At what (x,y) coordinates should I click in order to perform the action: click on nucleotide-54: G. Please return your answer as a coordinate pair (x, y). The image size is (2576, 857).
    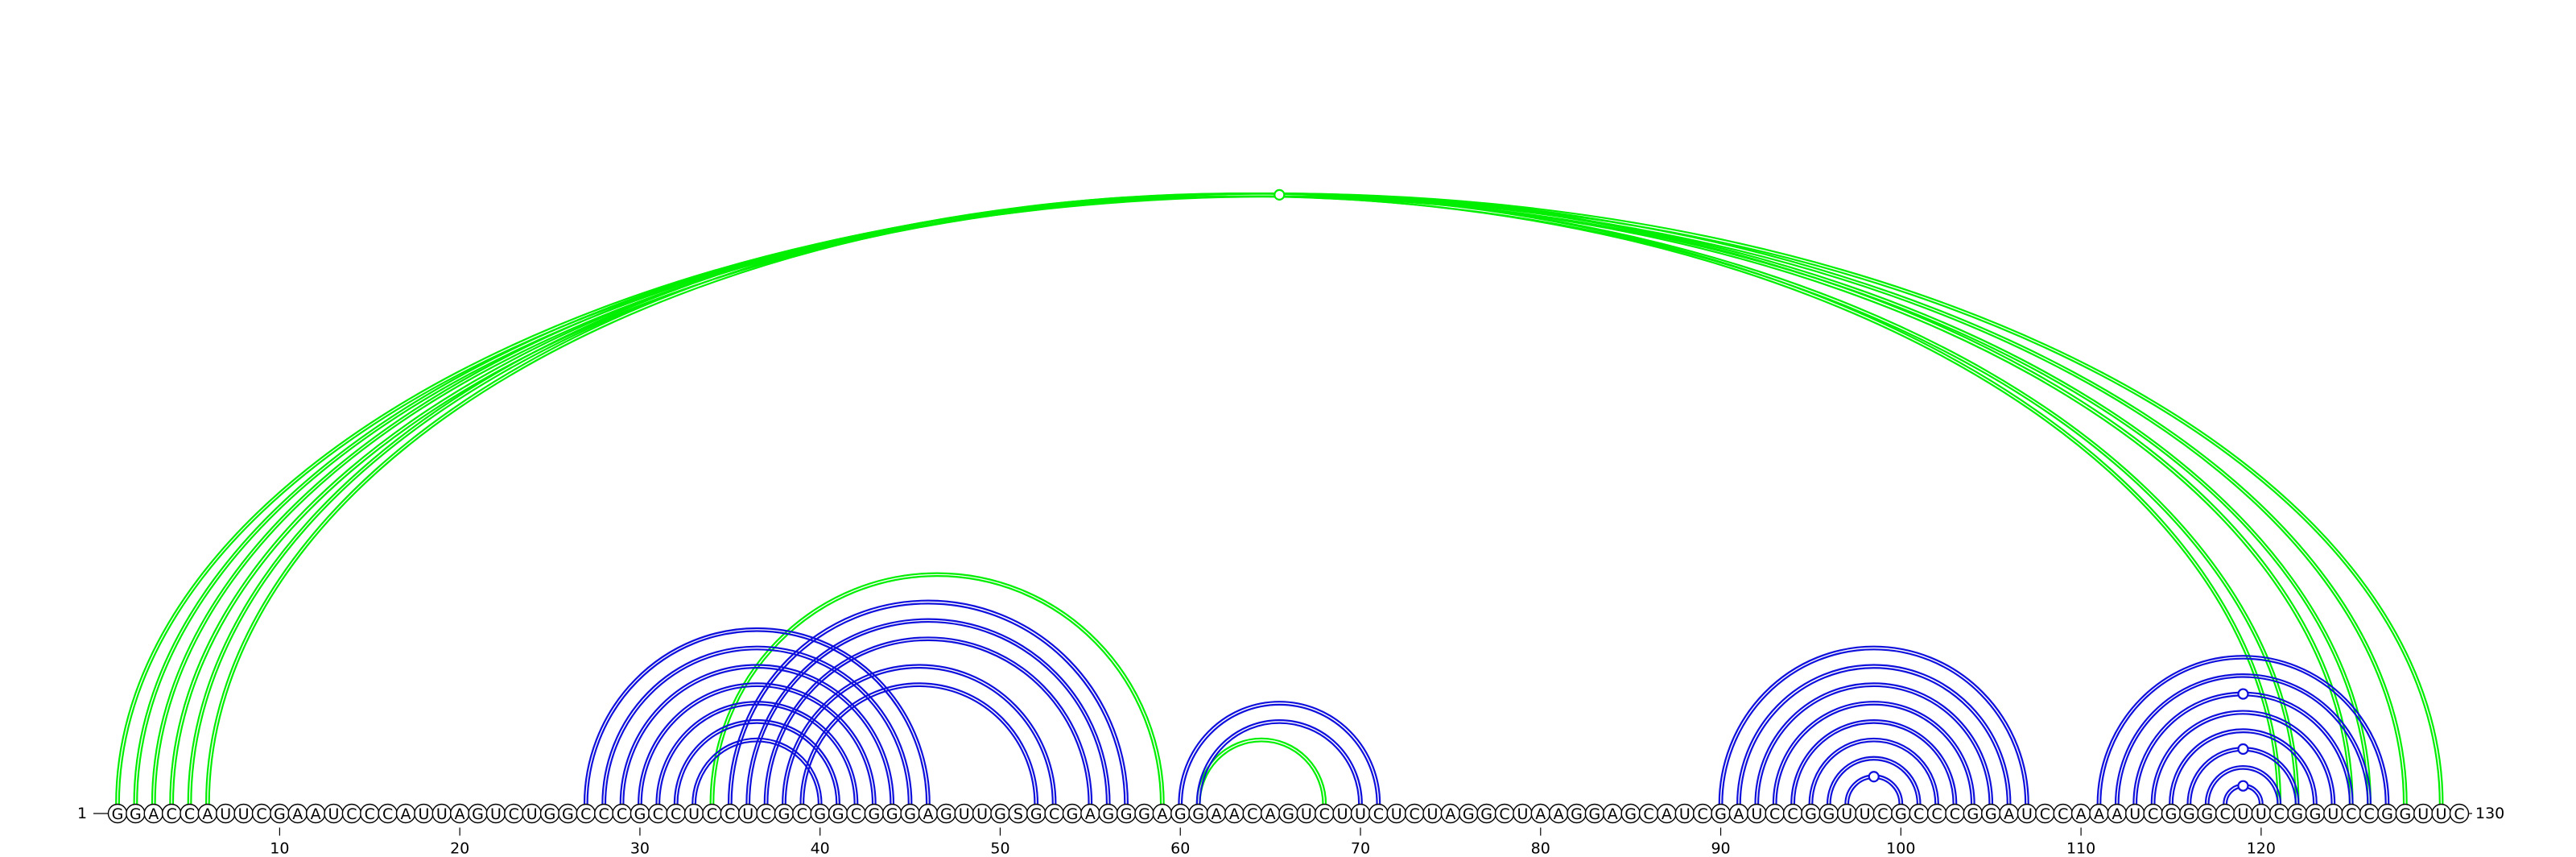
    Looking at the image, I should click on (1072, 813).